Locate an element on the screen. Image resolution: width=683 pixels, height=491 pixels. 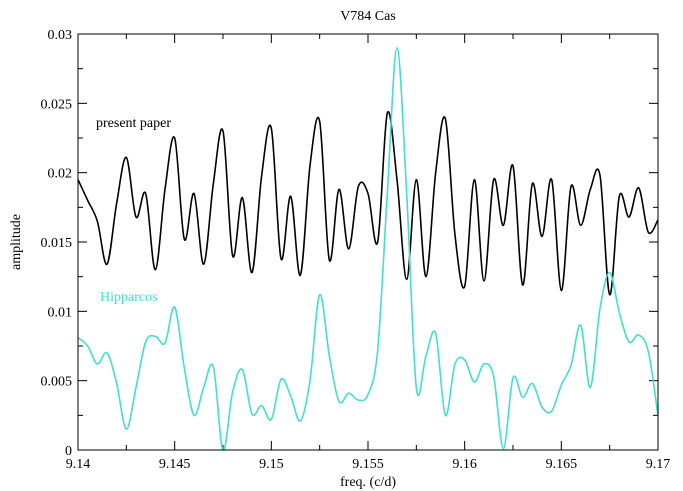
x-tick-label: 9.16 is located at coordinates (464, 464).